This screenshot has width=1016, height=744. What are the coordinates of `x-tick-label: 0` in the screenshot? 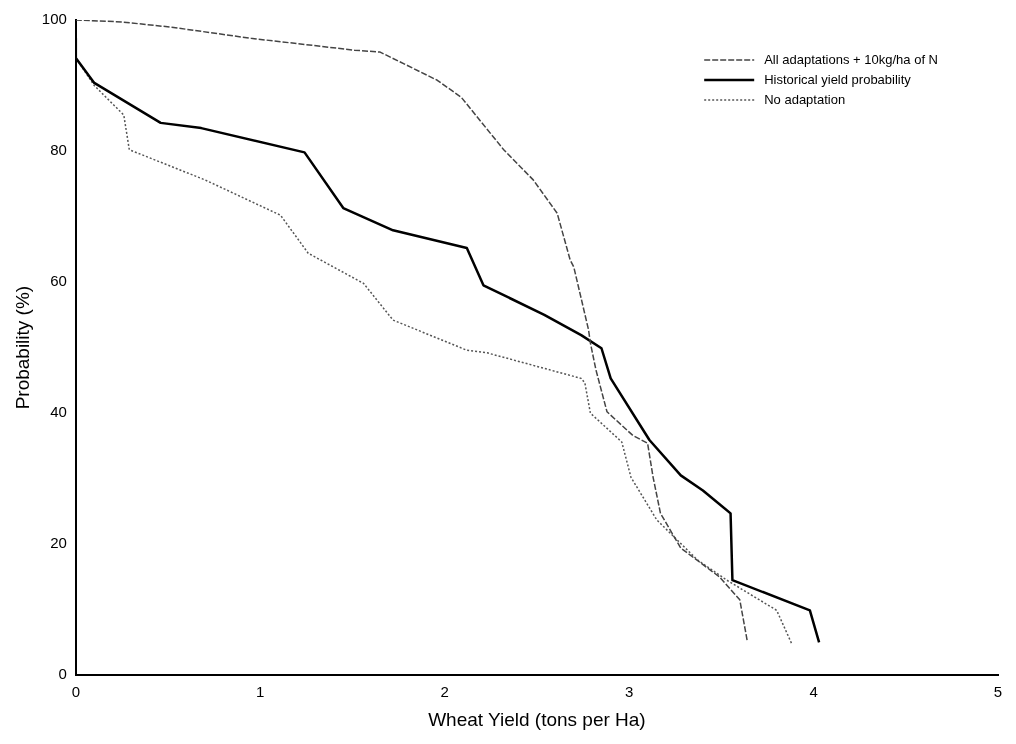 It's located at (75, 692).